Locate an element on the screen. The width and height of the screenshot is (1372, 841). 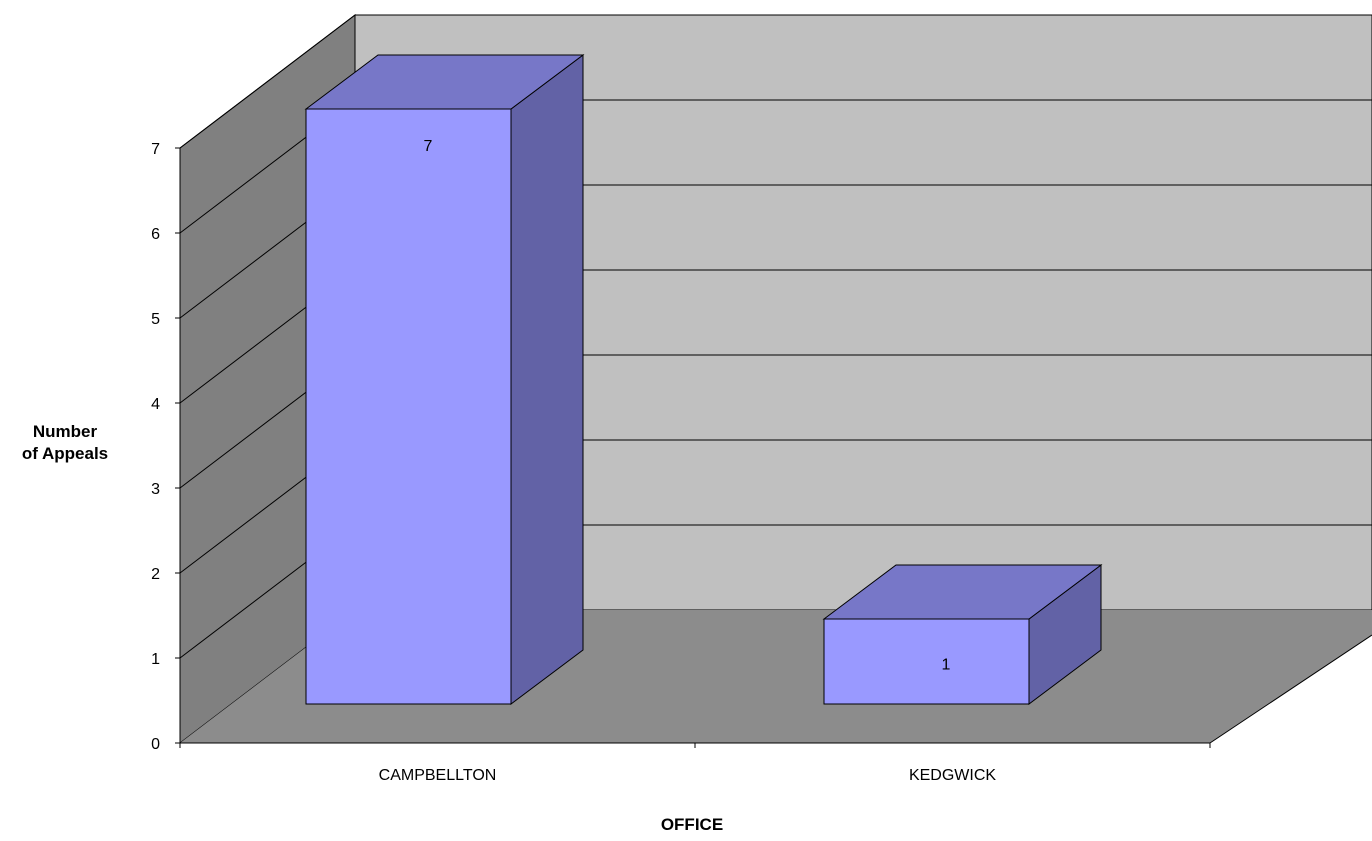
x-tick-label: CAMPBELLTON is located at coordinates (438, 775).